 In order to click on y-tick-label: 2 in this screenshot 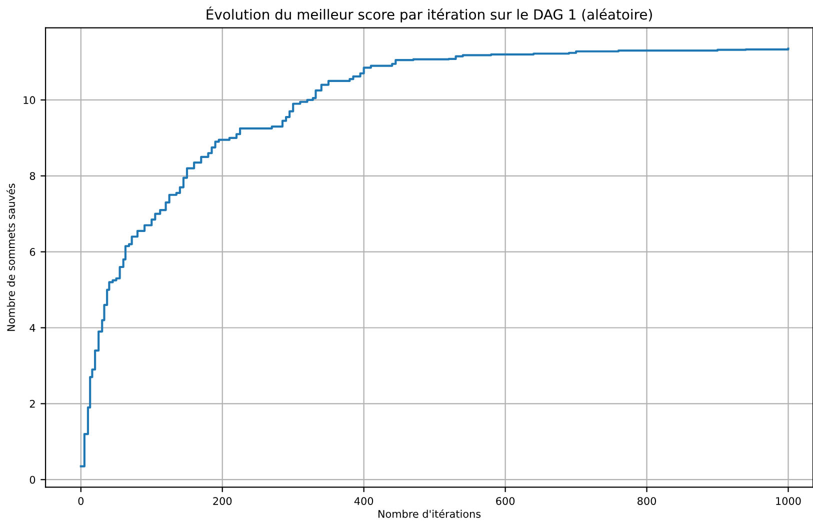, I will do `click(32, 404)`.